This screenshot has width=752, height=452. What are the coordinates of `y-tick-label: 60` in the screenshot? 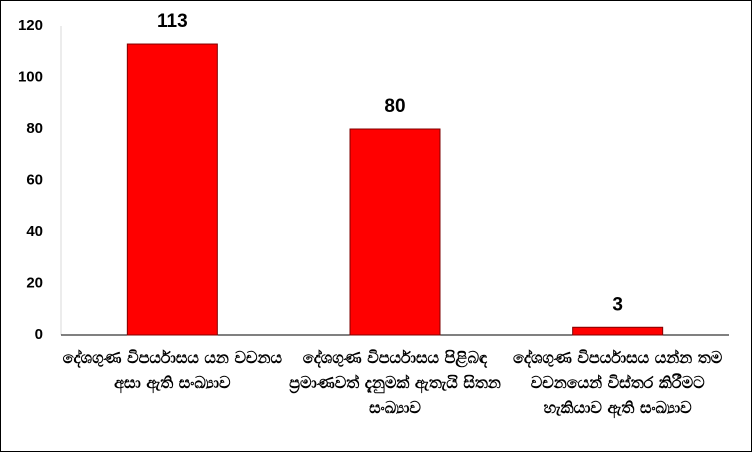 It's located at (34, 179).